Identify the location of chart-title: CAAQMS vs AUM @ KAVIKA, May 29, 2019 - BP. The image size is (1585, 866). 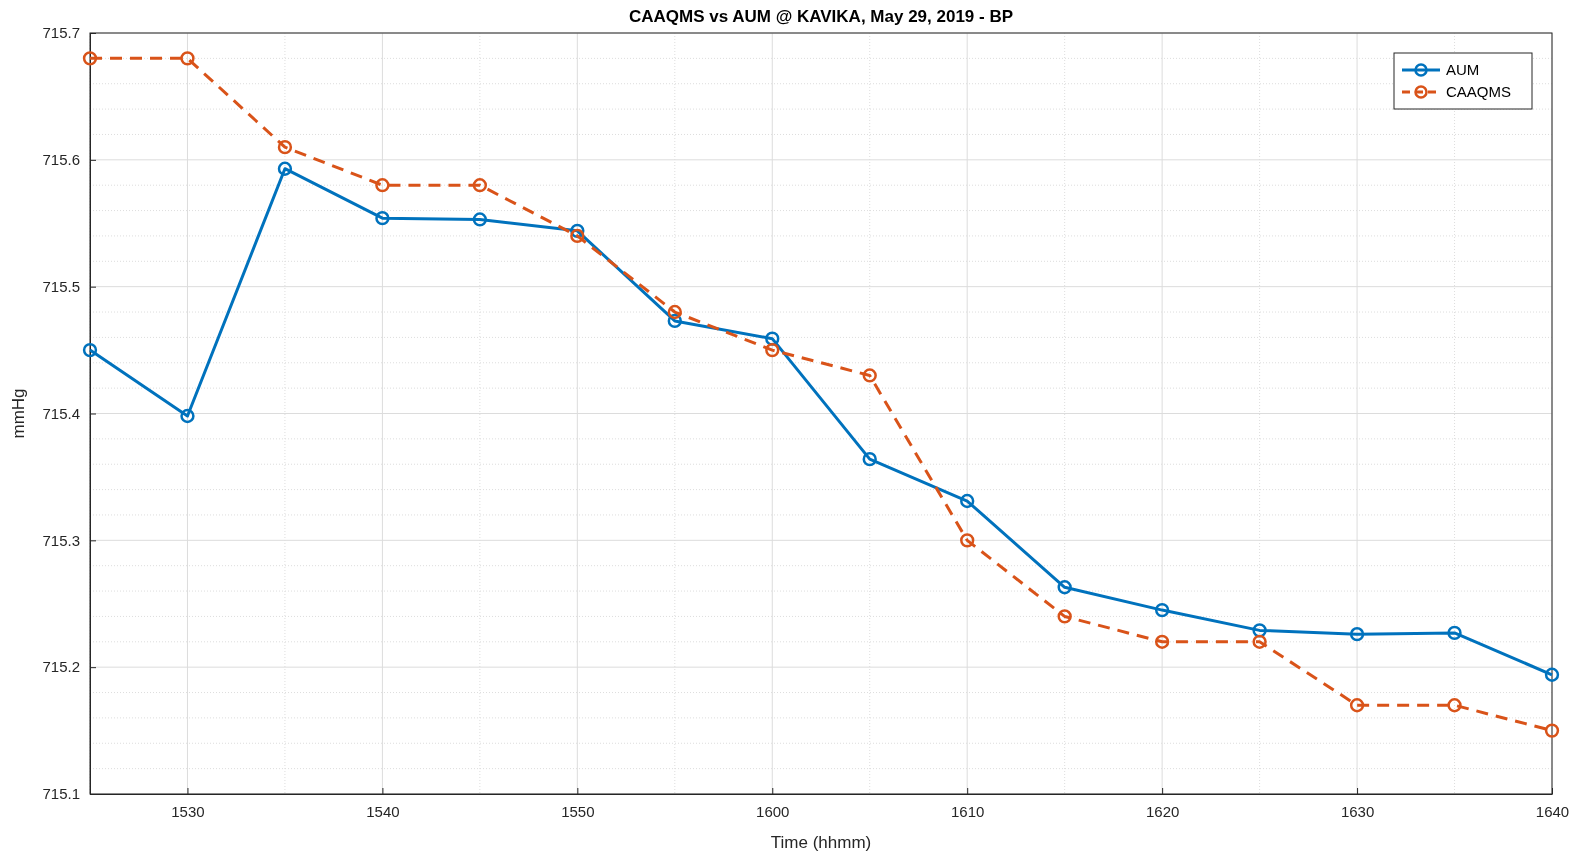
(821, 16).